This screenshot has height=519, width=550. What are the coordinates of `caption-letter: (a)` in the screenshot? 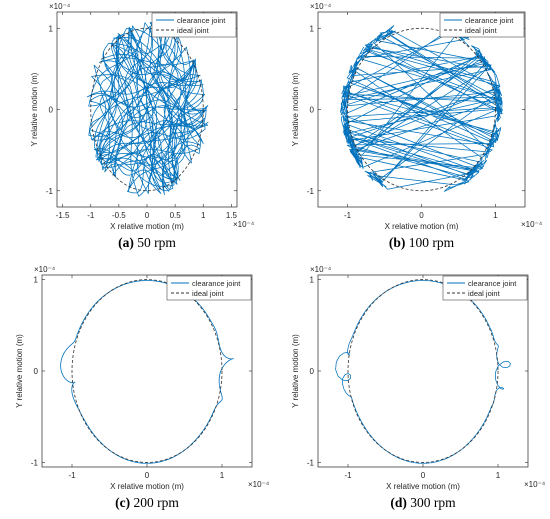 It's located at (126, 242).